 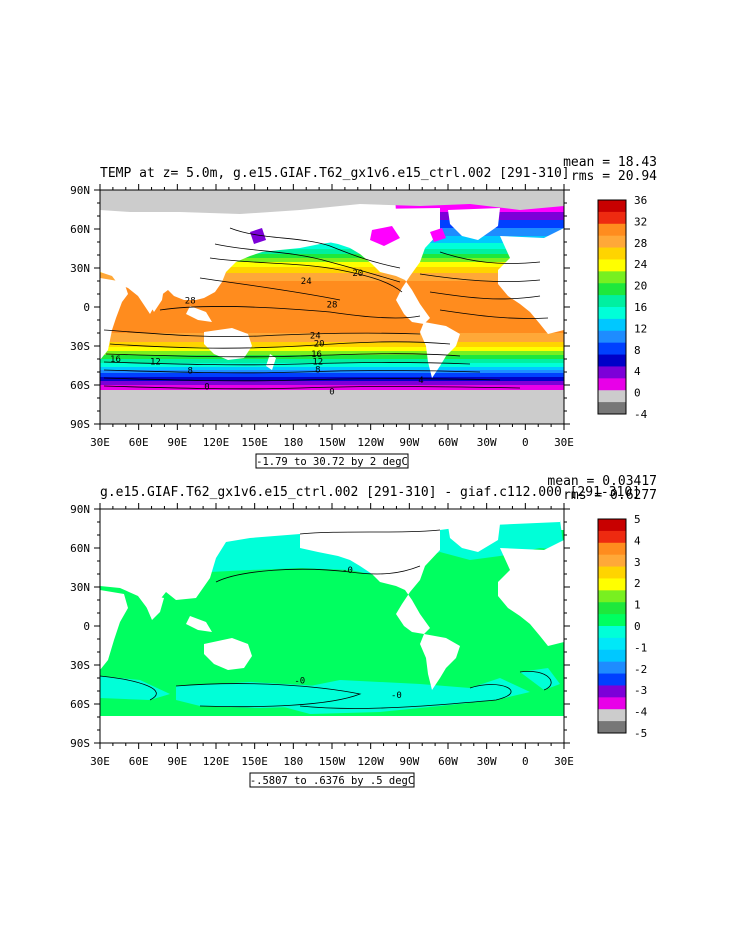 I want to click on colorbar-label: 5, so click(x=637, y=519).